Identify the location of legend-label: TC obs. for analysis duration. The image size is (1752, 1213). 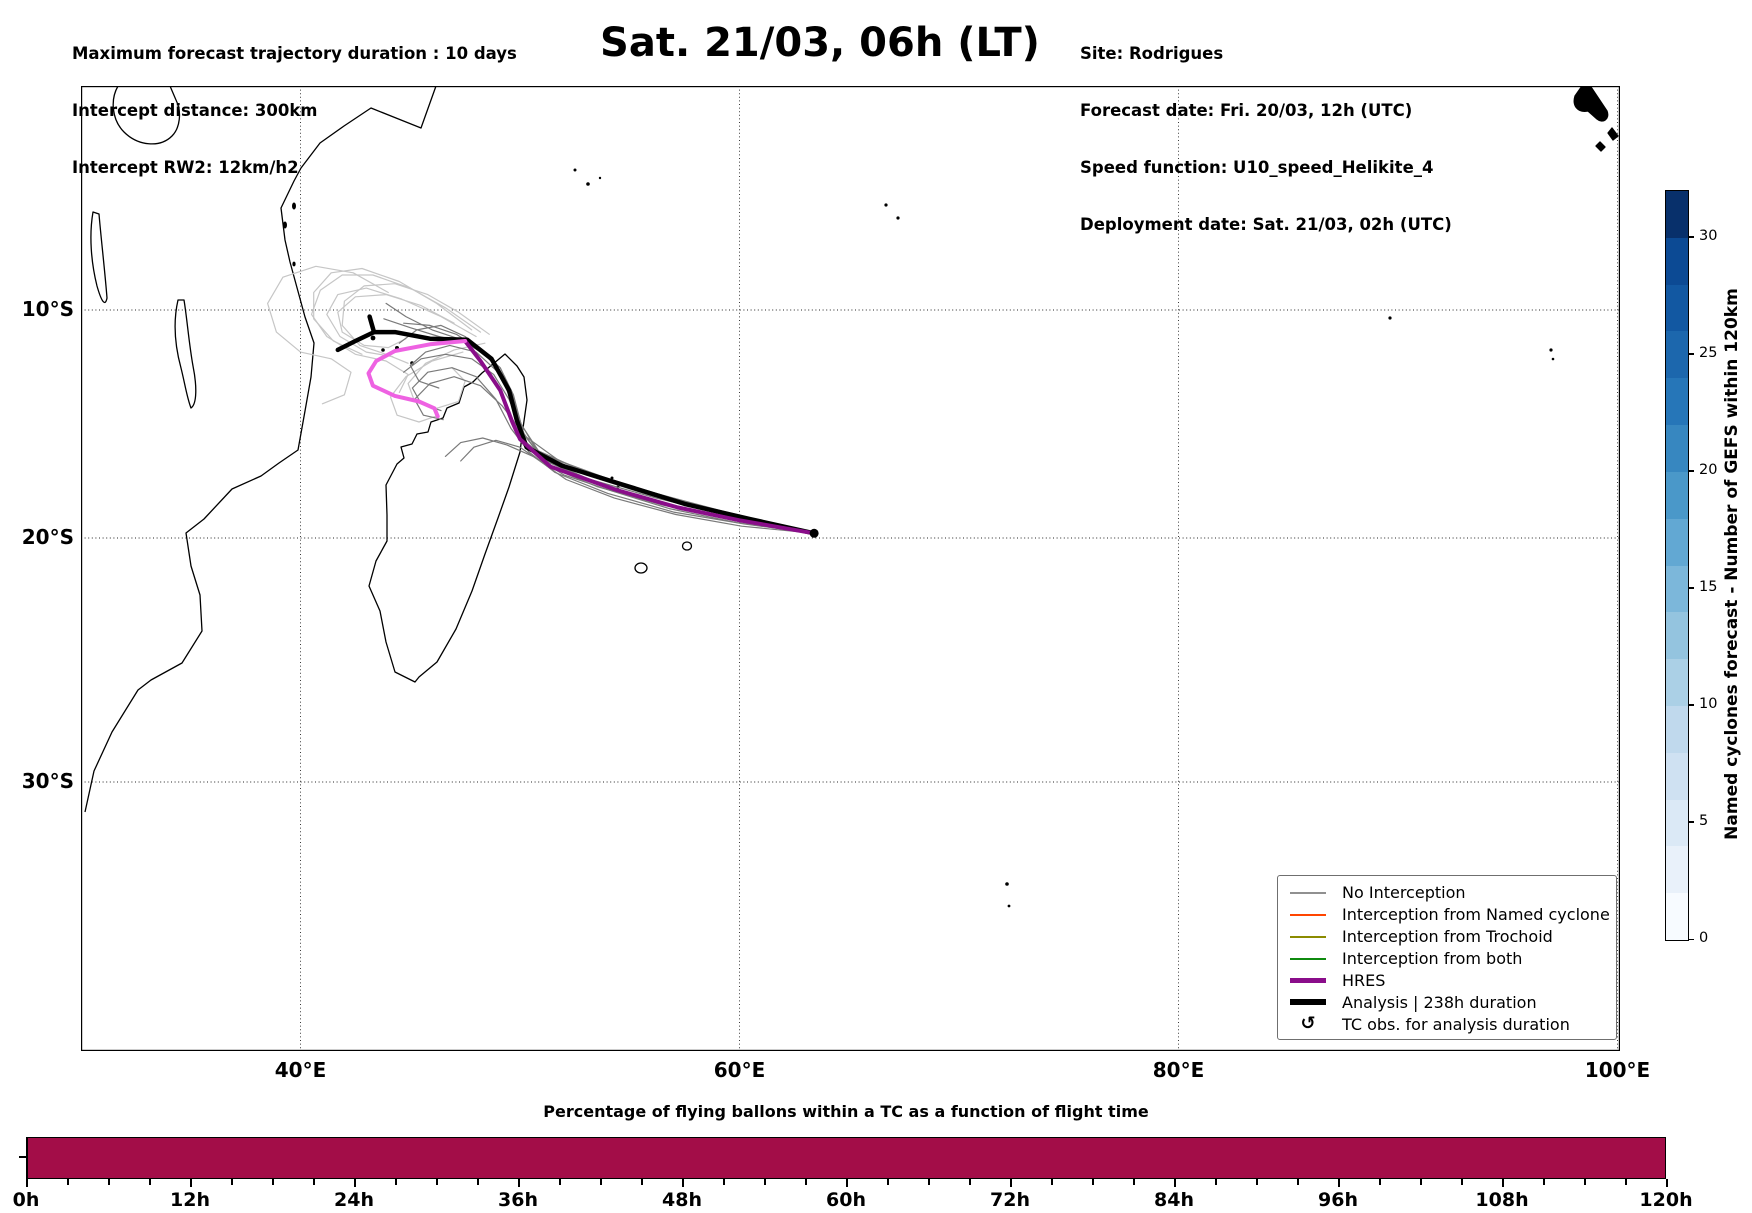
(1456, 1024).